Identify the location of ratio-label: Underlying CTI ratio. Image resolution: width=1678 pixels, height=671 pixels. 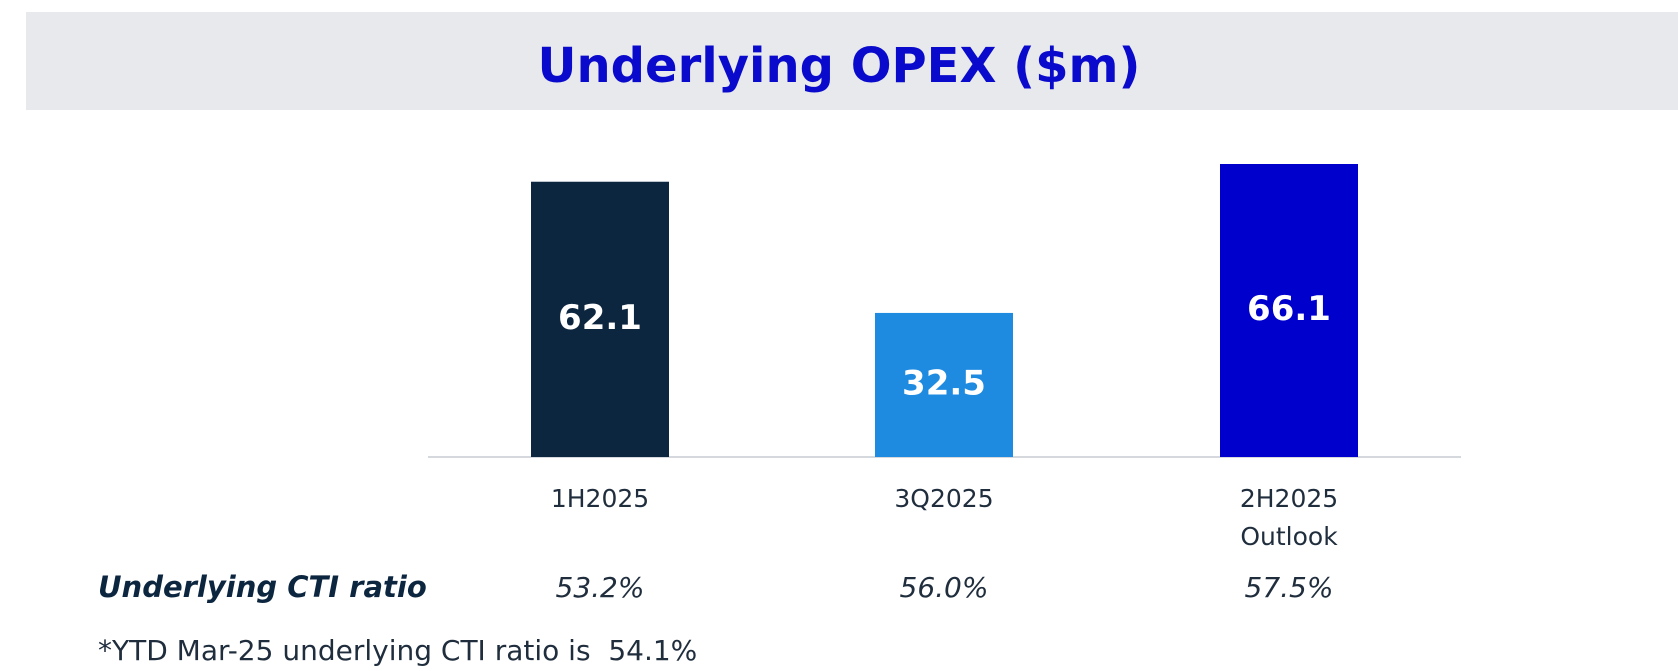
(262, 587).